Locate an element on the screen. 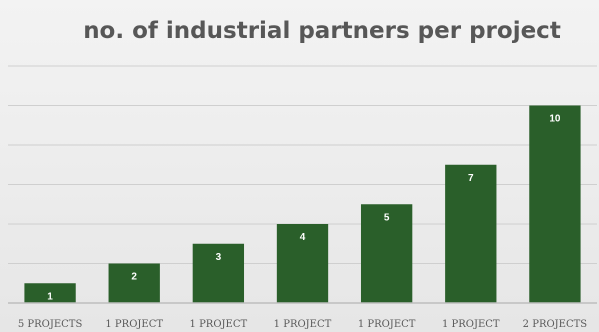 The width and height of the screenshot is (599, 332). bar-value-label: 1 is located at coordinates (50, 296).